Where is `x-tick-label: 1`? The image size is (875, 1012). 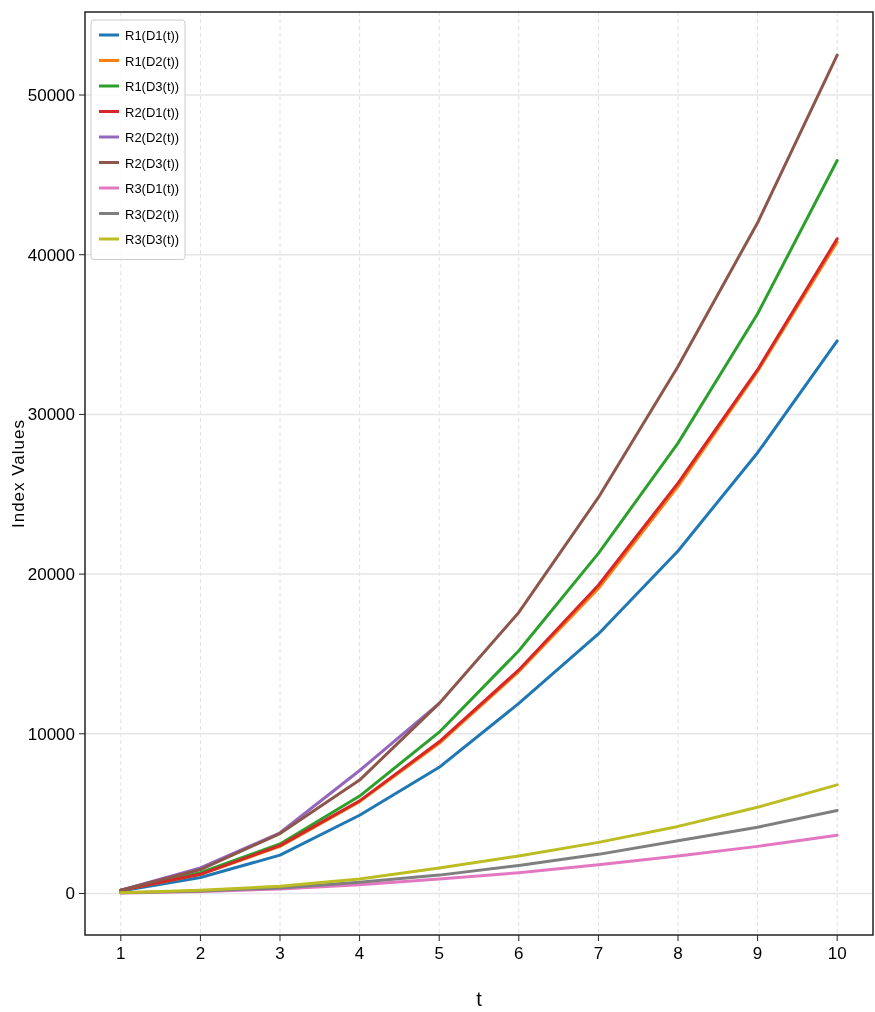 x-tick-label: 1 is located at coordinates (121, 953).